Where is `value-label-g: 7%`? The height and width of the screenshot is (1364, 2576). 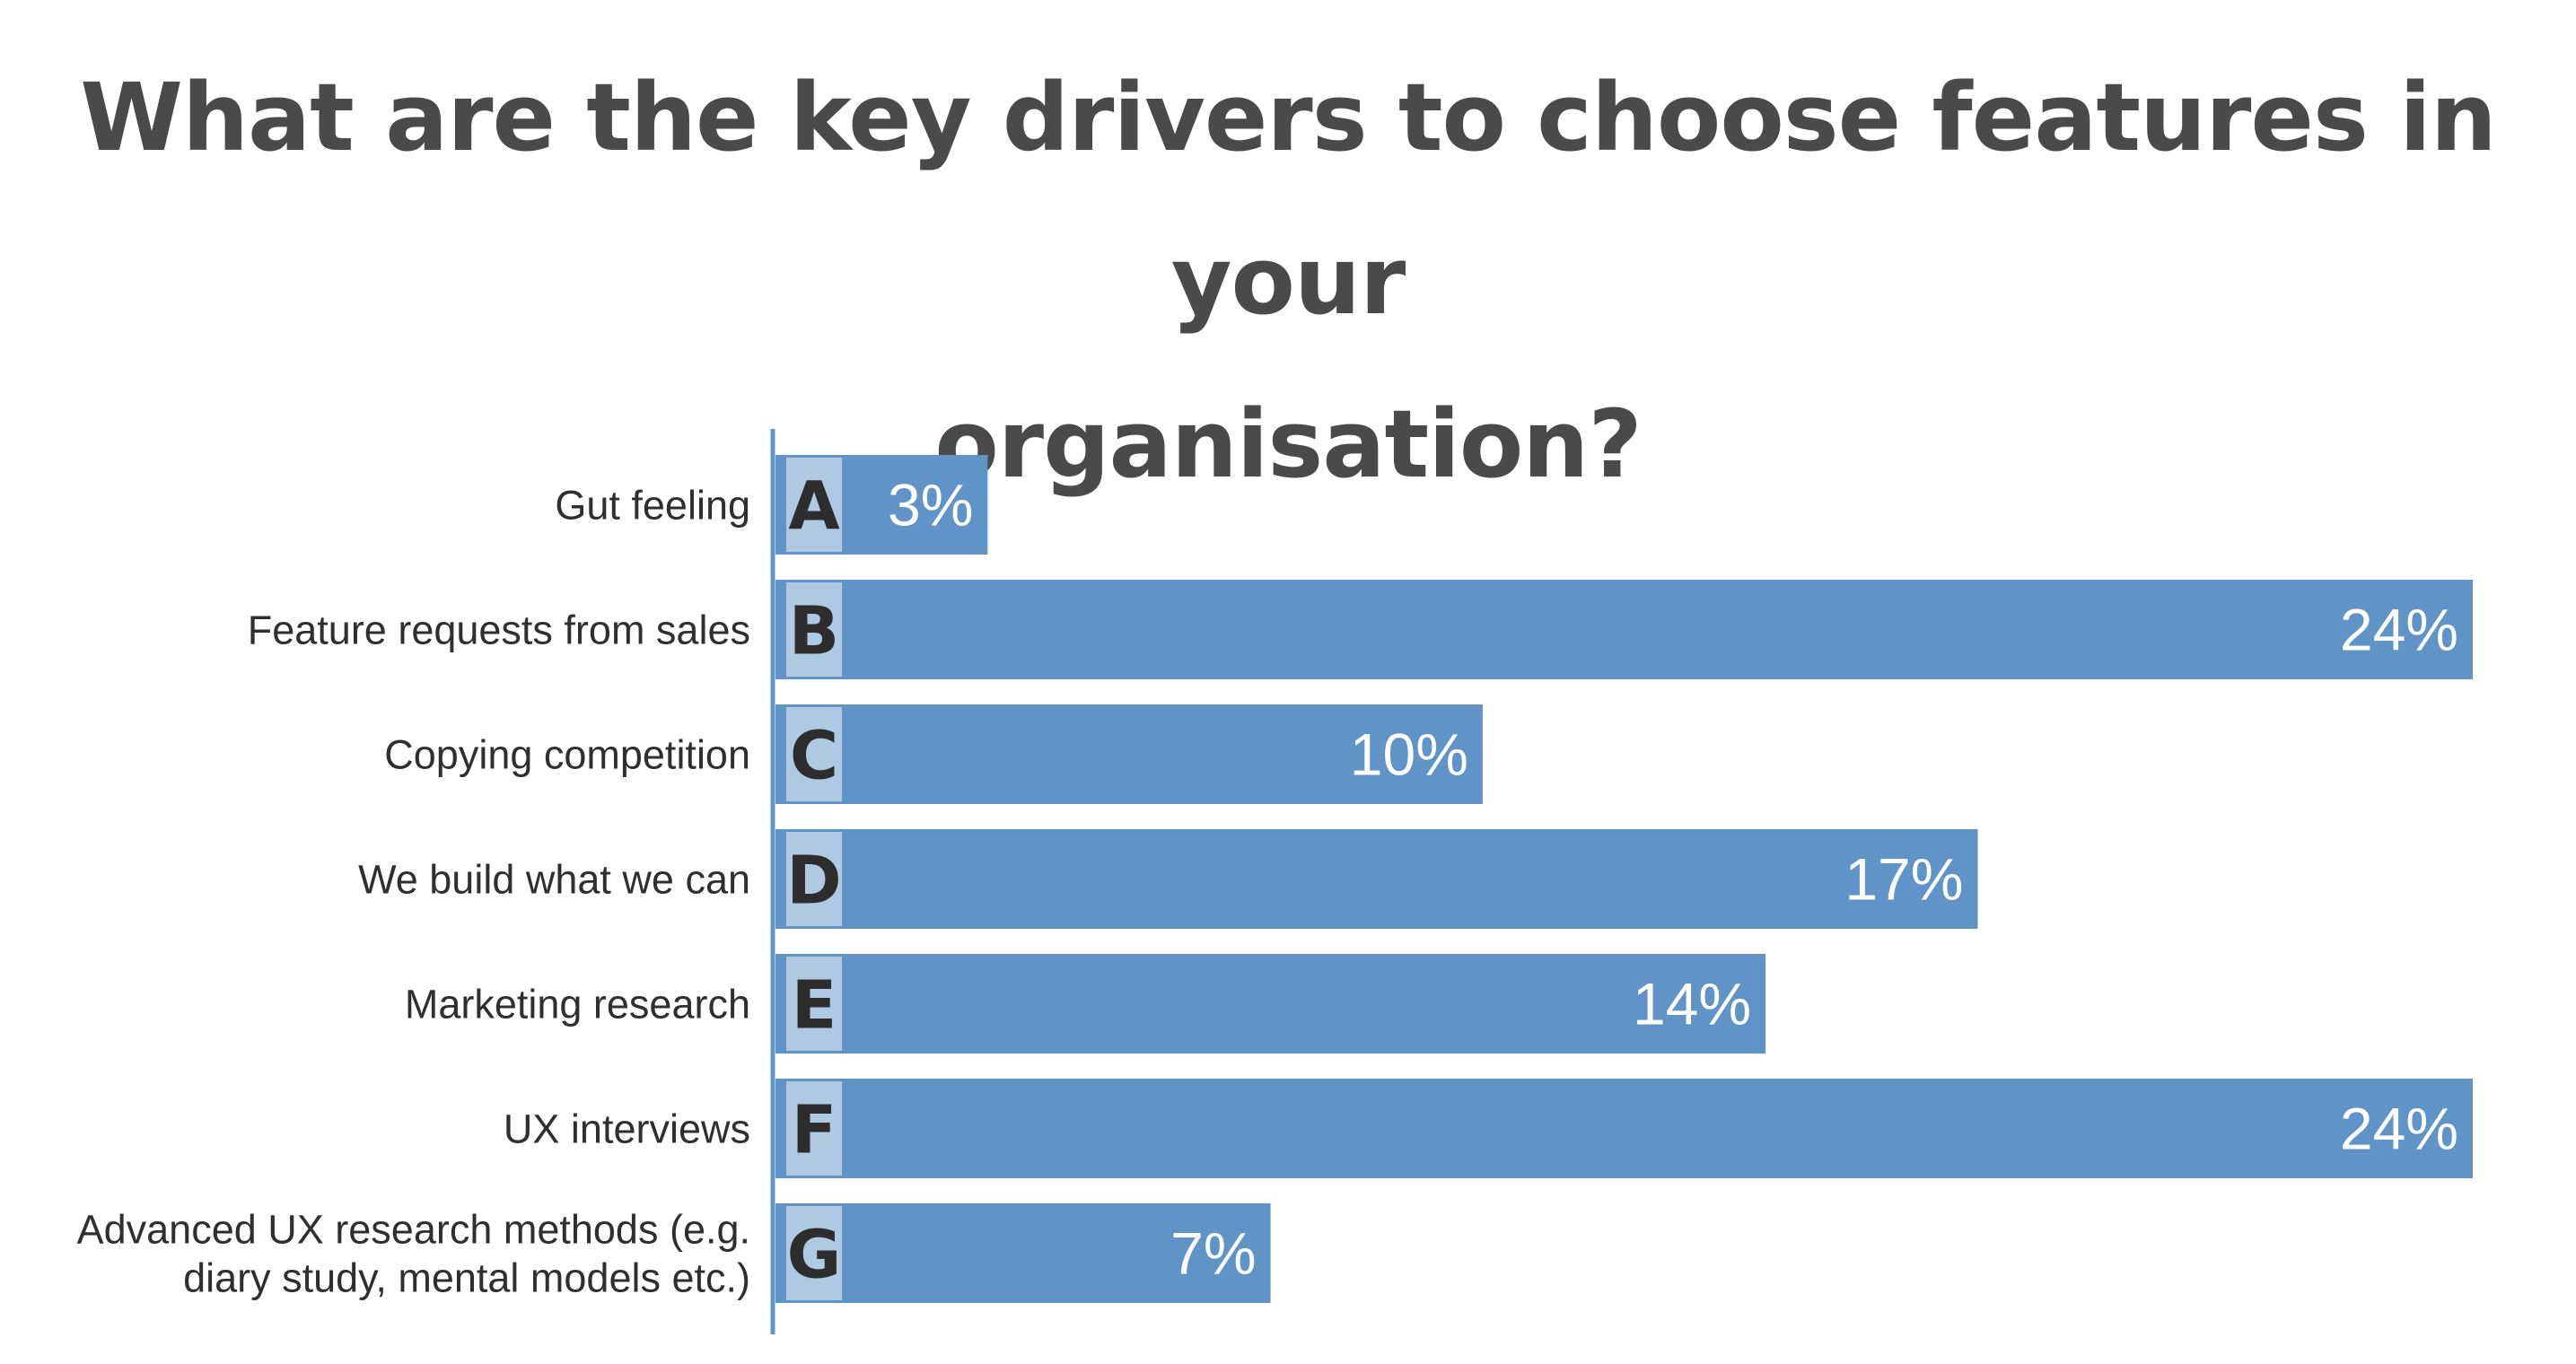 value-label-g: 7% is located at coordinates (1213, 1253).